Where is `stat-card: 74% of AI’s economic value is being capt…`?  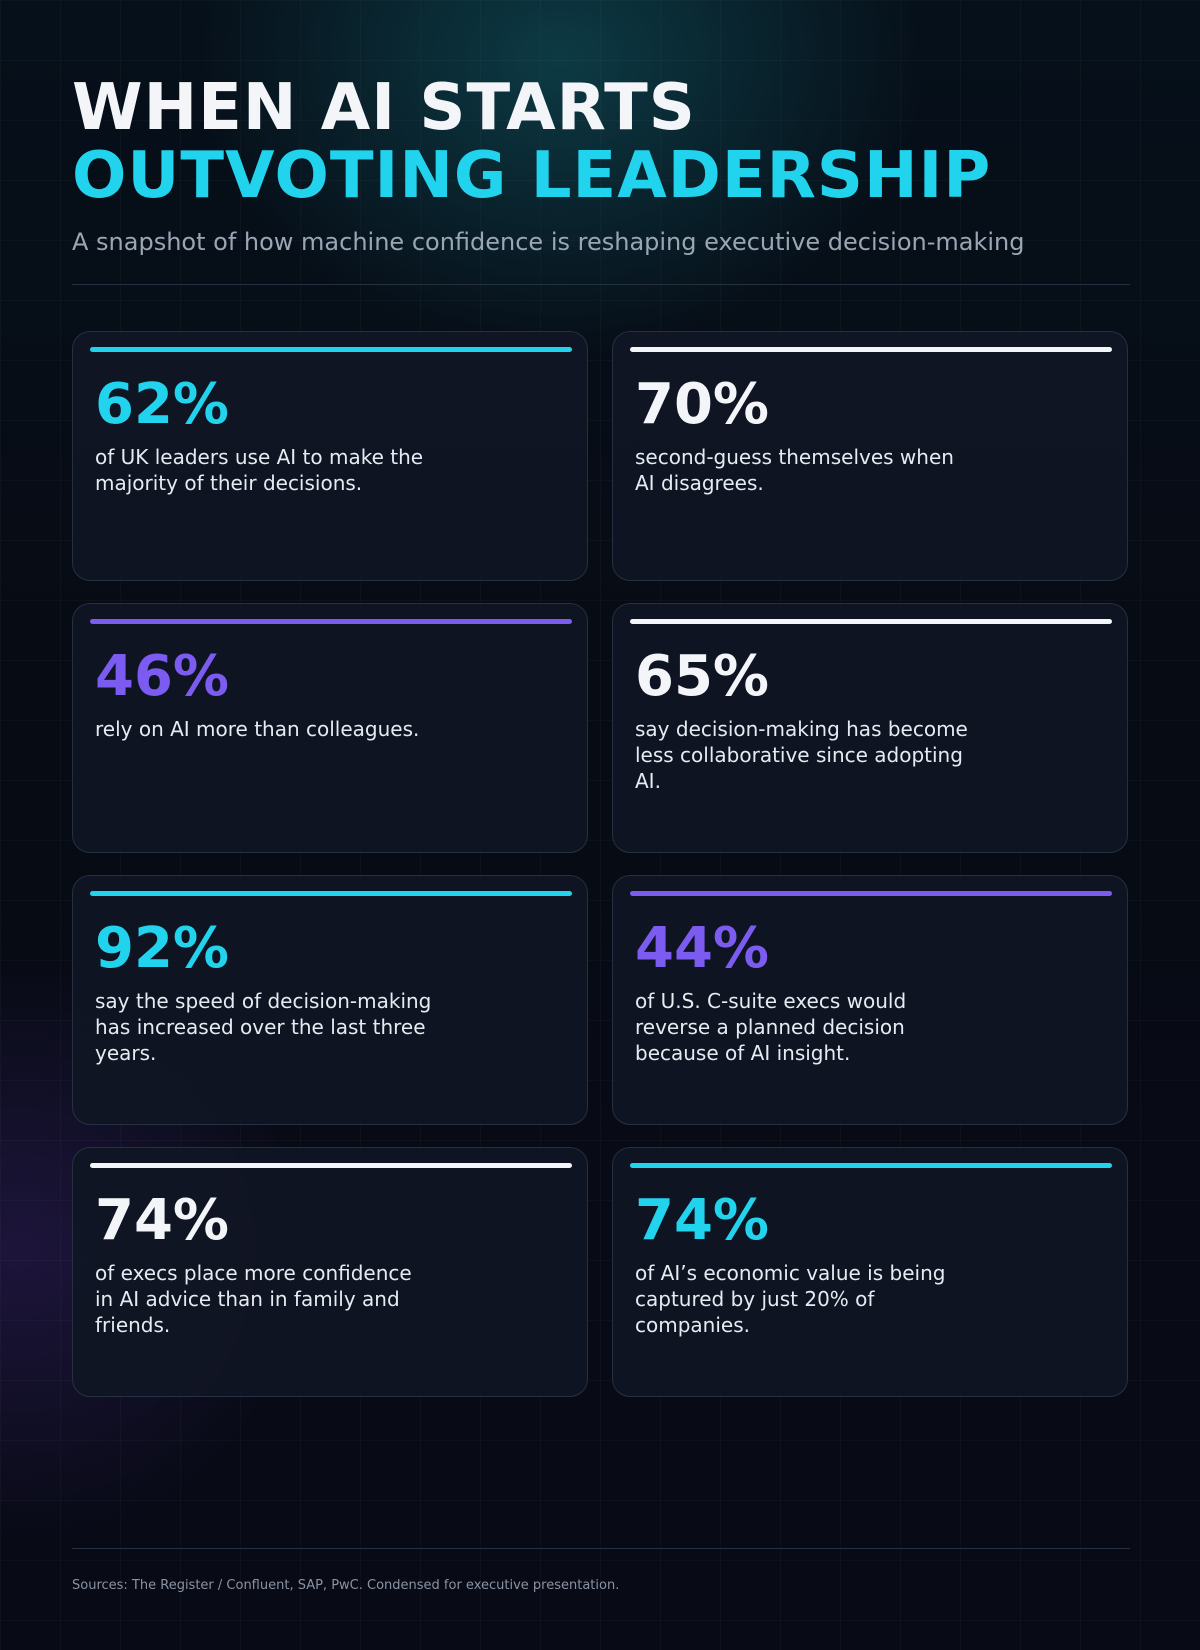
stat-card: 74% of AI’s economic value is being capt… is located at coordinates (870, 1272).